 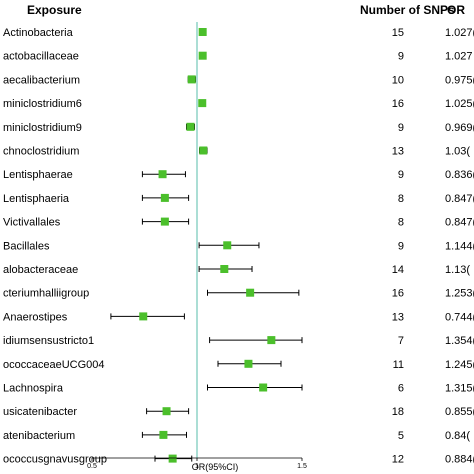 What do you see at coordinates (401, 389) in the screenshot?
I see `snp-count: 6` at bounding box center [401, 389].